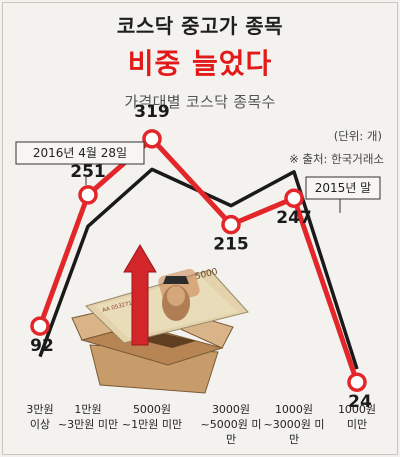  I want to click on x-tick-label: 1만원 ~3만원 미만, so click(88, 417).